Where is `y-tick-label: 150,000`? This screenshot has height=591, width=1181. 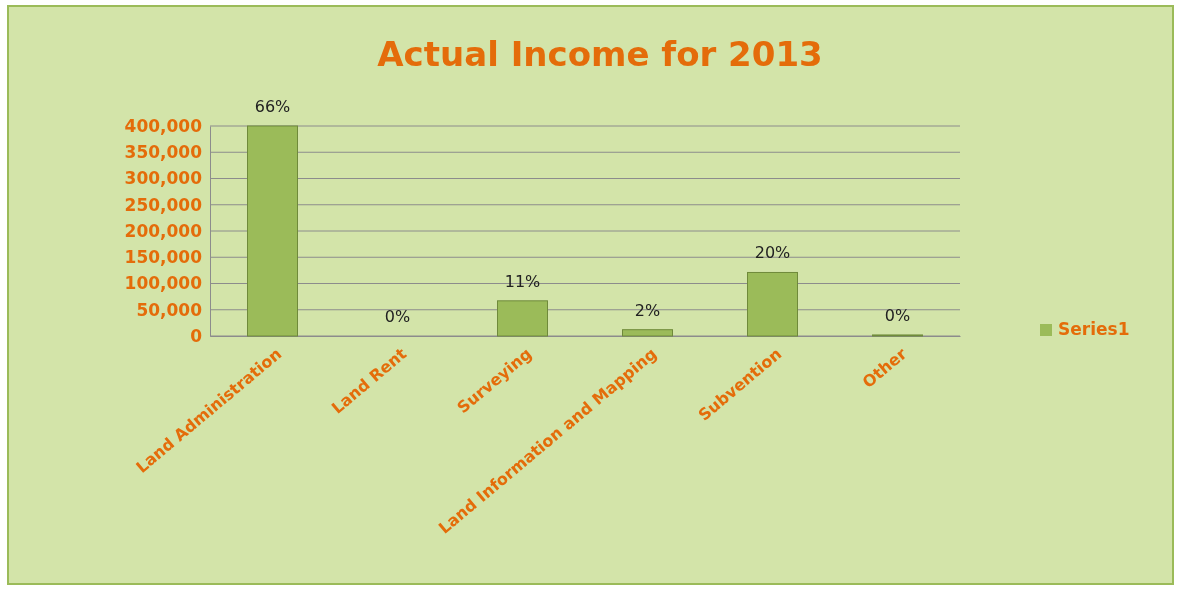 y-tick-label: 150,000 is located at coordinates (163, 257).